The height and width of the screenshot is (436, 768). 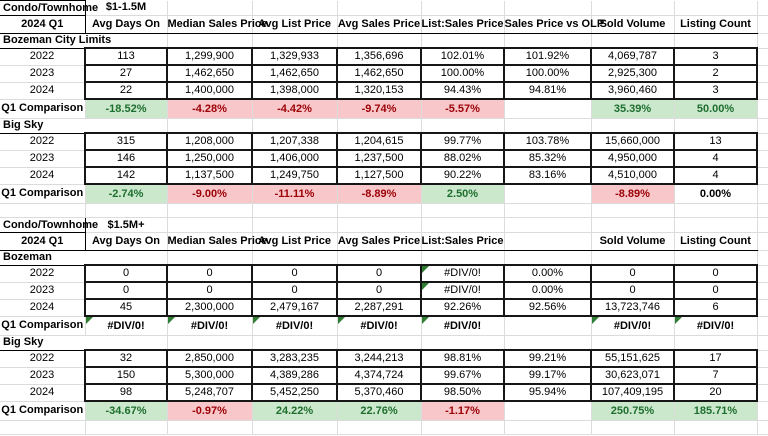 What do you see at coordinates (716, 411) in the screenshot?
I see `comparison-value-cell: 185.71%` at bounding box center [716, 411].